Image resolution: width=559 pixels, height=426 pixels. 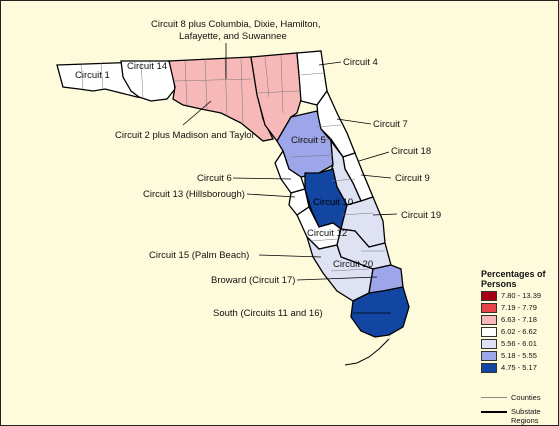 I want to click on legend-item: 5.56 - 6.01, so click(x=519, y=343).